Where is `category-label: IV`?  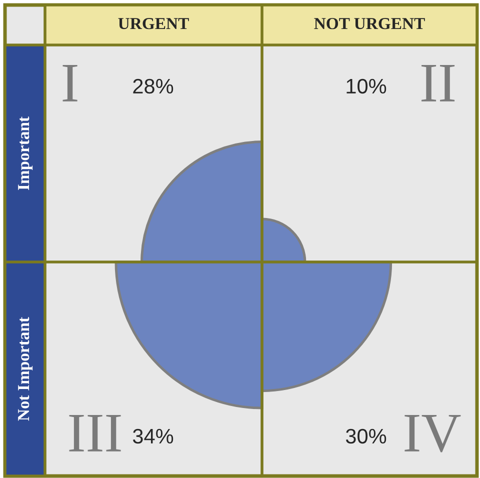 category-label: IV is located at coordinates (432, 433).